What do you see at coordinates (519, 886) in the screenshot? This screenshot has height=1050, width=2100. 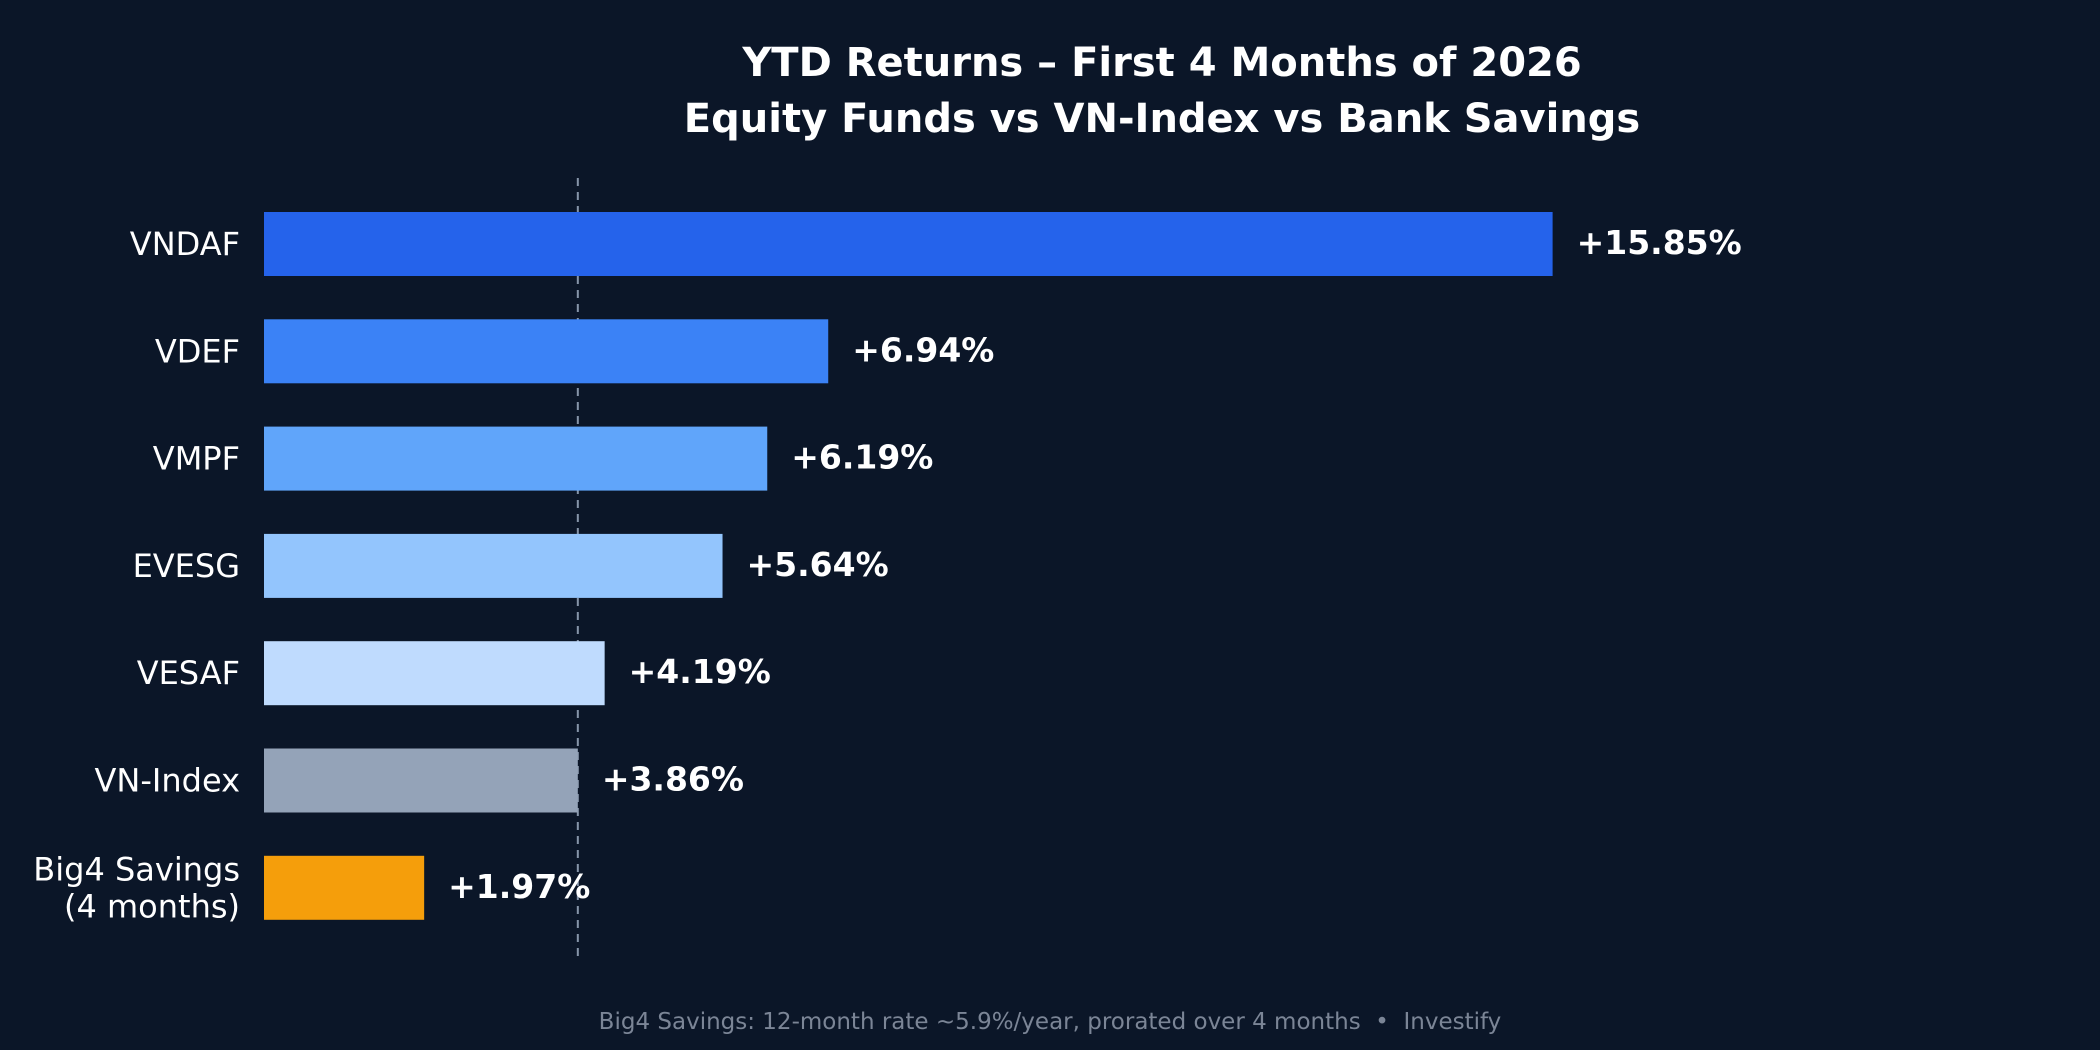 I see `data-label: +1.97%` at bounding box center [519, 886].